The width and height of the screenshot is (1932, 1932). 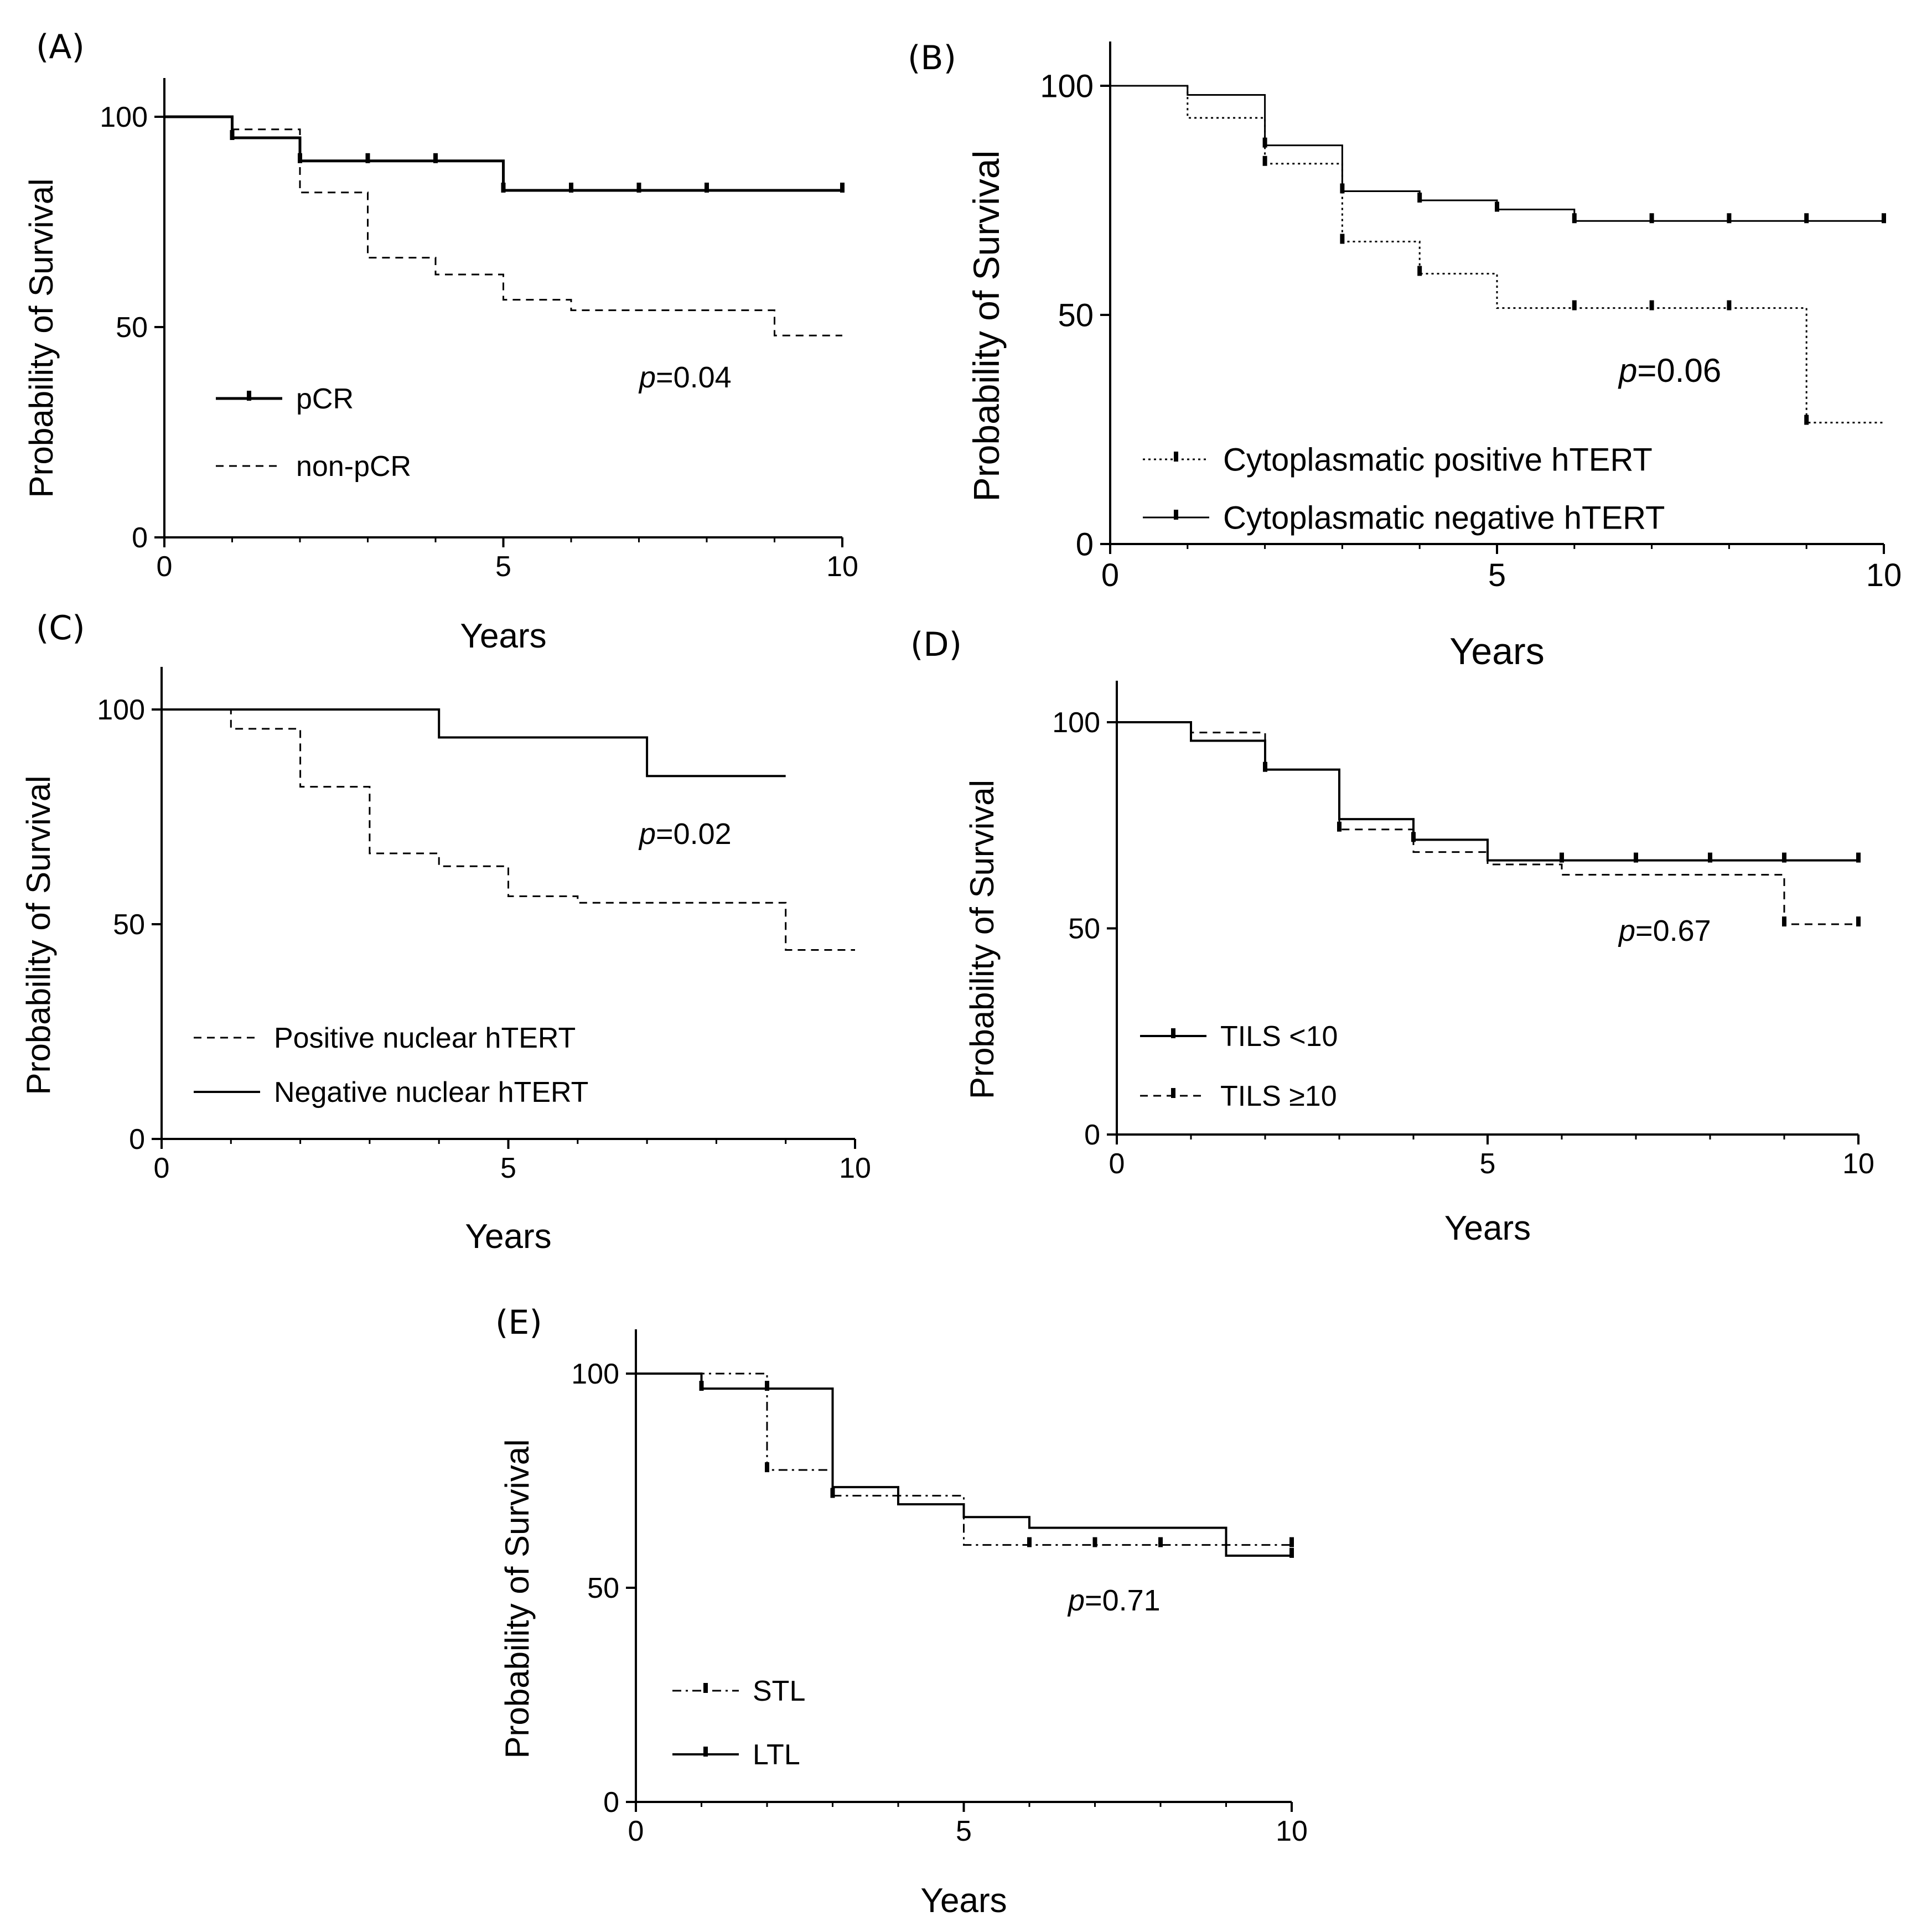 I want to click on series-1: Positive nuclear hTERT, so click(x=508, y=881).